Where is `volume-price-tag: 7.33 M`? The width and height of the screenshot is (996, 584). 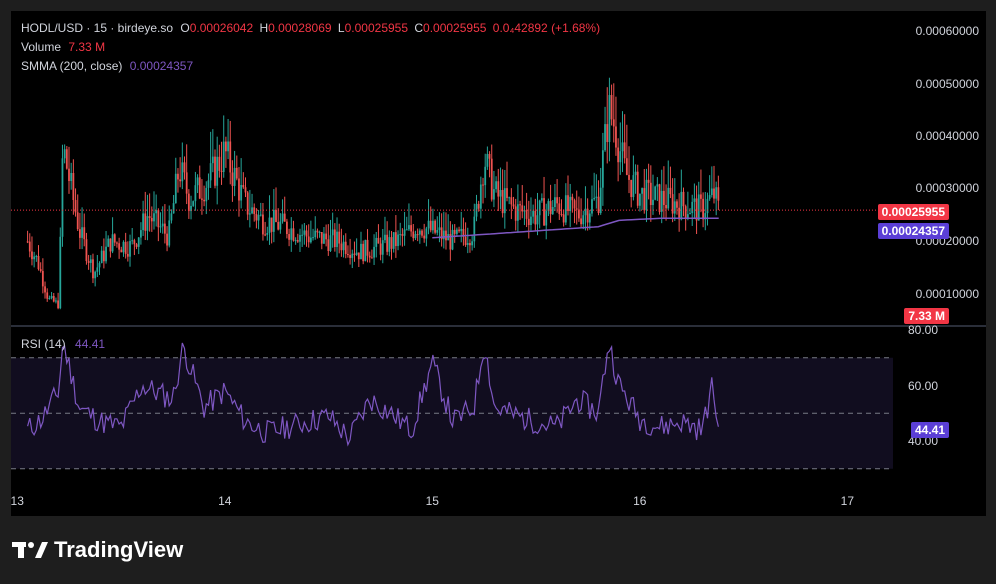
volume-price-tag: 7.33 M is located at coordinates (926, 316).